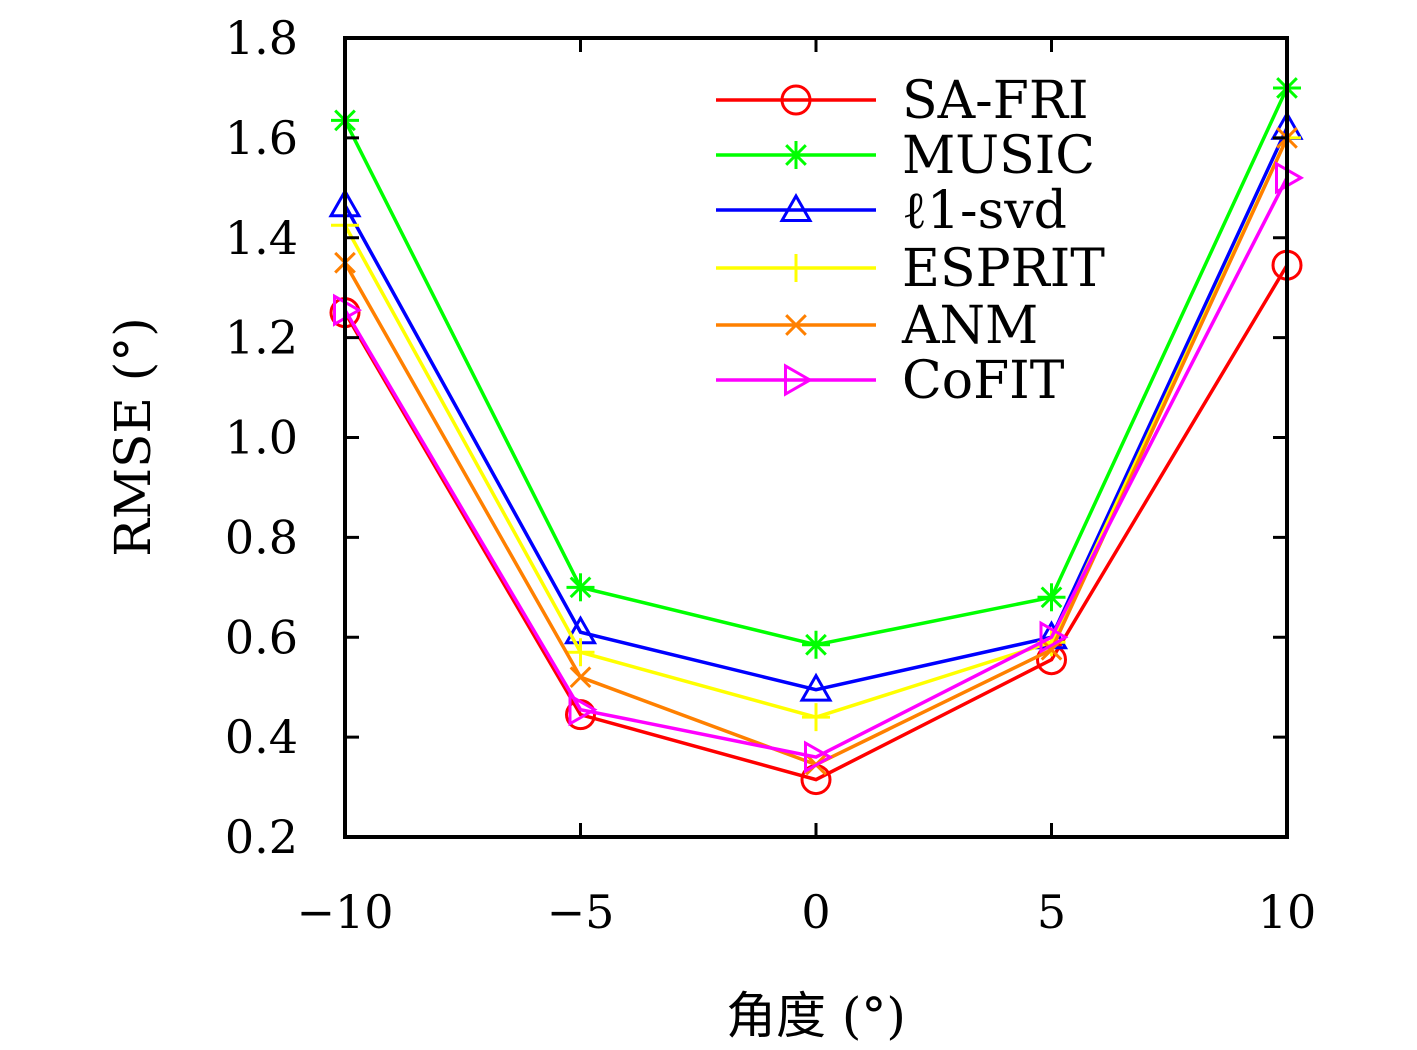 Image resolution: width=1417 pixels, height=1050 pixels. What do you see at coordinates (877, 326) in the screenshot?
I see `legend-entry: ANM` at bounding box center [877, 326].